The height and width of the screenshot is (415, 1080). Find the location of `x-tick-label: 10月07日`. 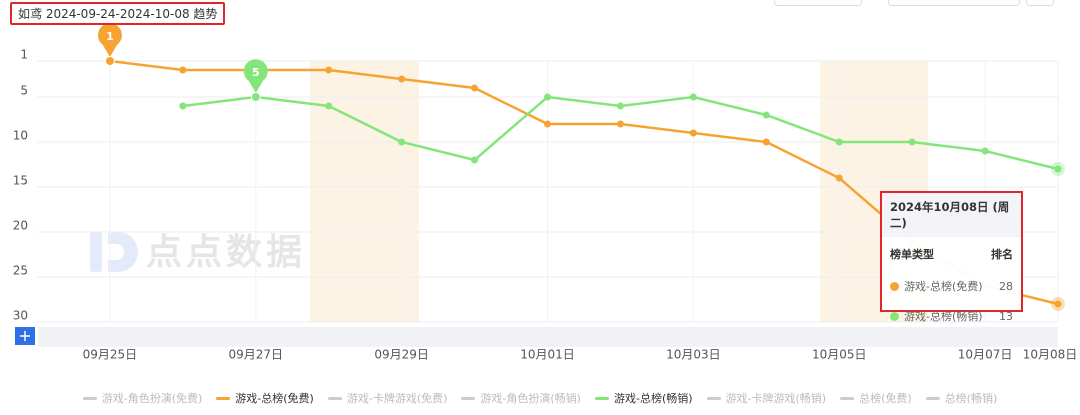

x-tick-label: 10月07日 is located at coordinates (985, 355).